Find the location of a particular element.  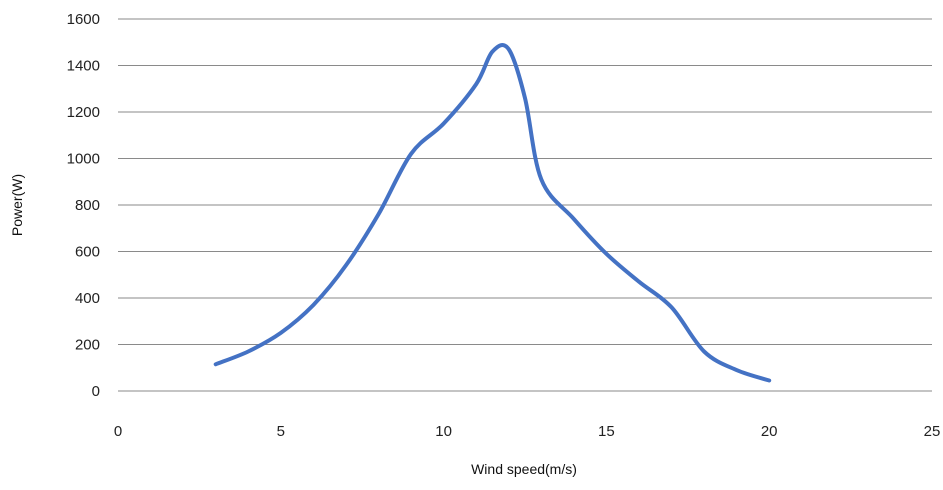

y-tick-label: 600 is located at coordinates (87, 252).